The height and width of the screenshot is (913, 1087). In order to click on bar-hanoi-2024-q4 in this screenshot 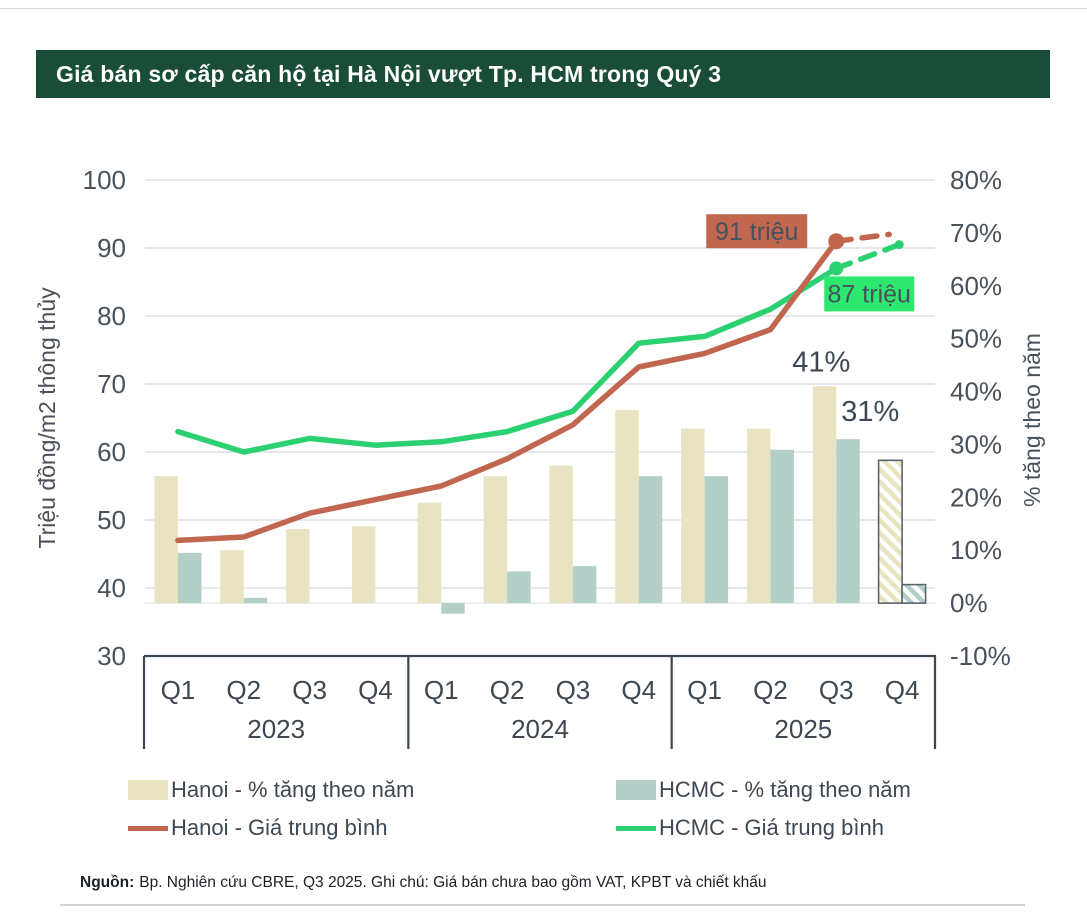, I will do `click(627, 507)`.